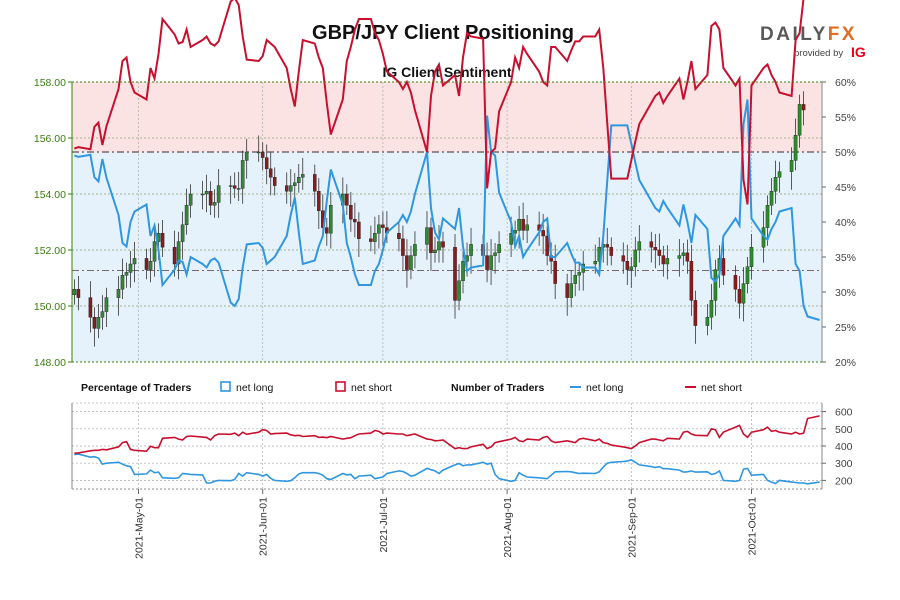  I want to click on brand-fx: FX, so click(842, 34).